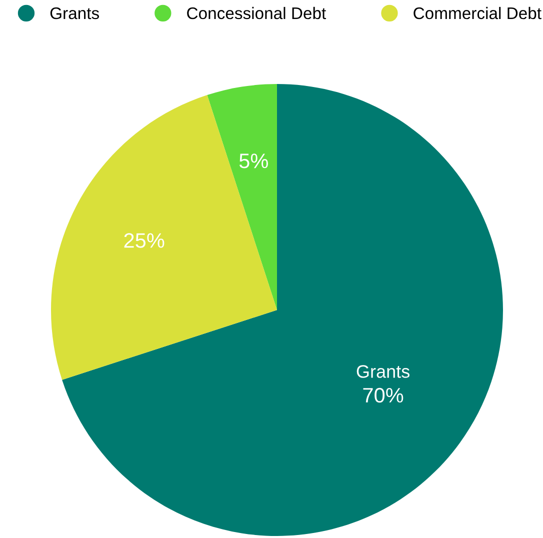  What do you see at coordinates (383, 371) in the screenshot?
I see `slice-label: Grants` at bounding box center [383, 371].